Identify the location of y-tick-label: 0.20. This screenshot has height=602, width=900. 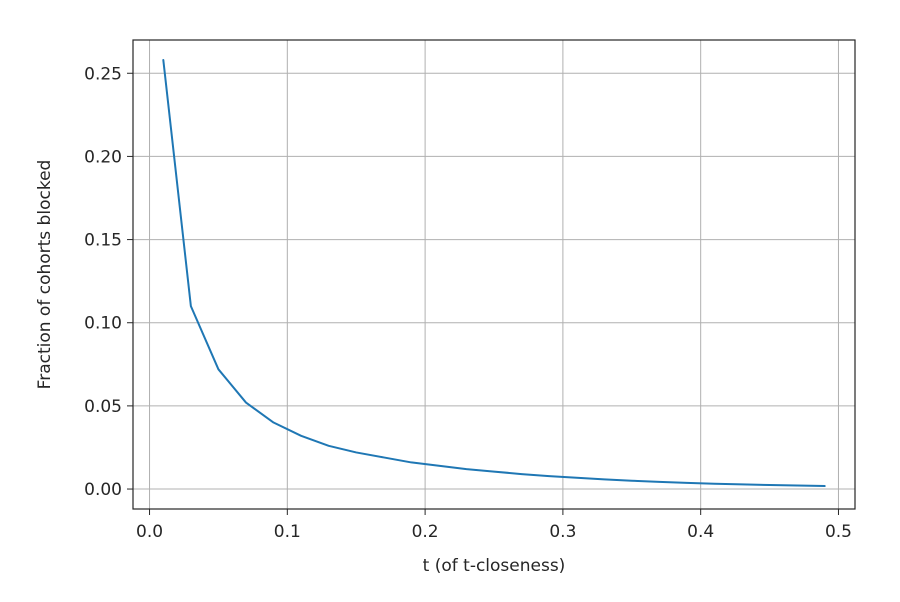
(103, 157).